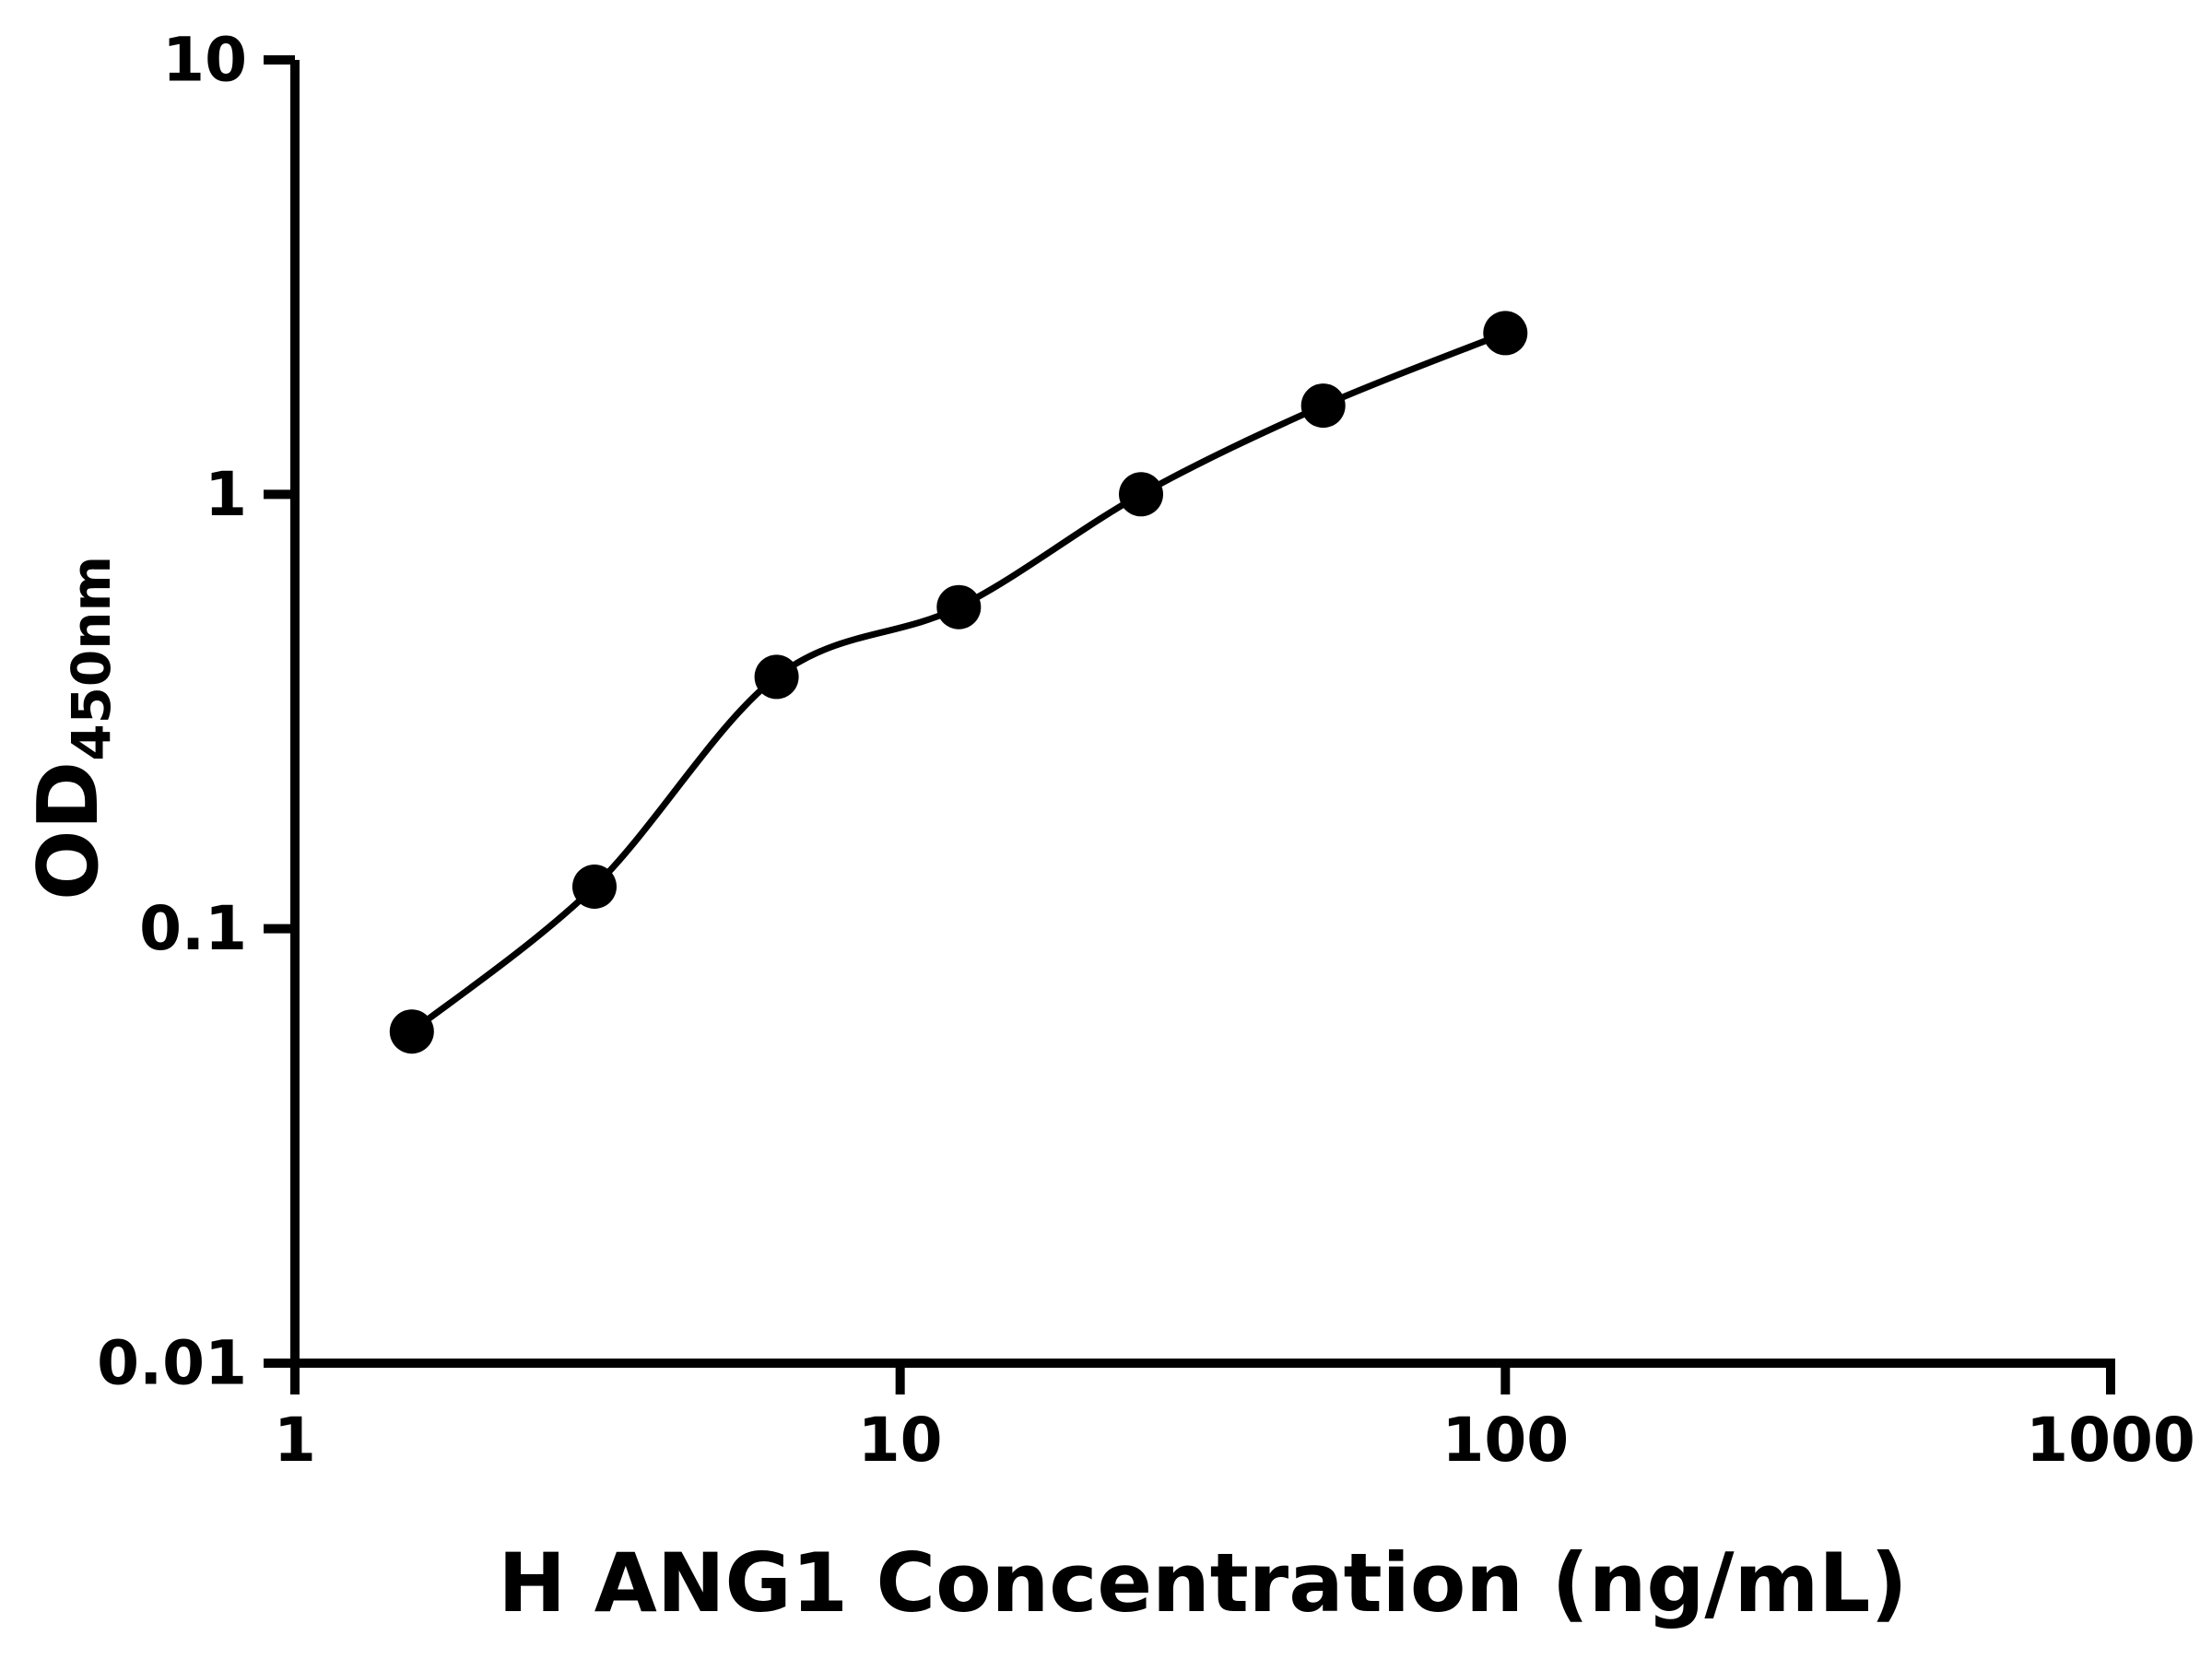  What do you see at coordinates (1202, 1582) in the screenshot?
I see `x-axis-title: H ANG1 Concentration (ng/mL)` at bounding box center [1202, 1582].